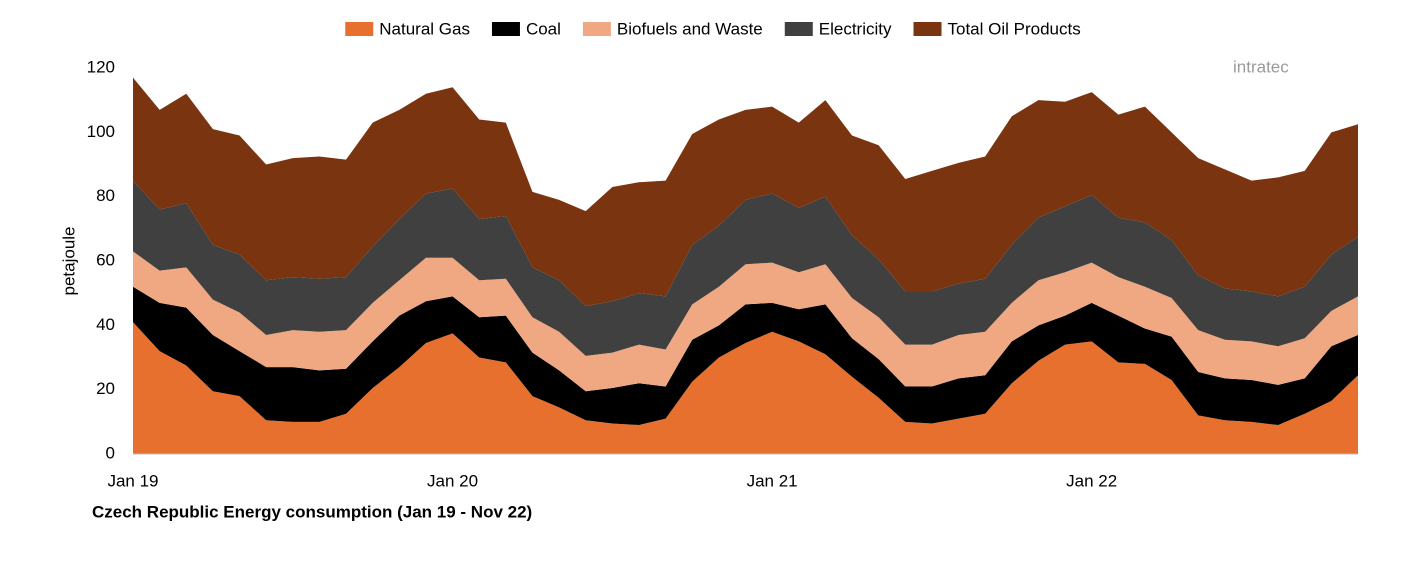 Image resolution: width=1401 pixels, height=561 pixels. I want to click on y-tick-label: 40, so click(105, 324).